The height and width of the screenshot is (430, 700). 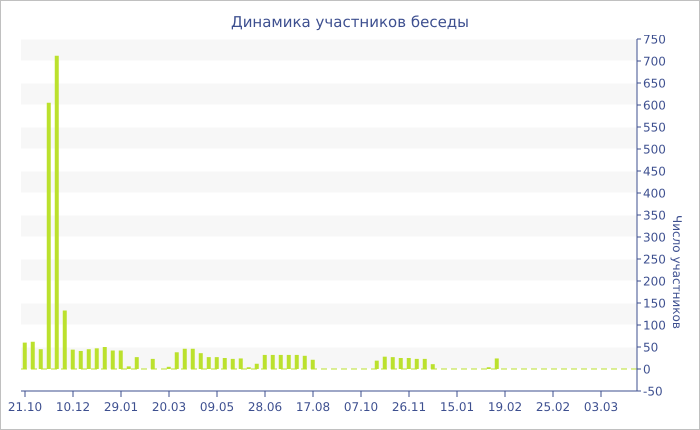 What do you see at coordinates (265, 407) in the screenshot?
I see `x-tick-label: 28.06` at bounding box center [265, 407].